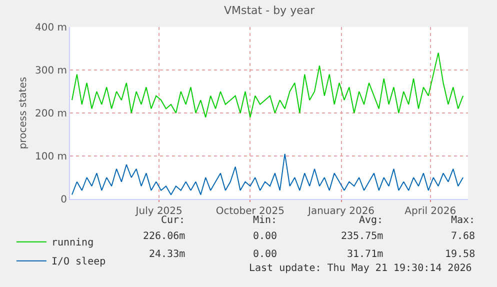  What do you see at coordinates (167, 254) in the screenshot?
I see `text: 24.33m` at bounding box center [167, 254].